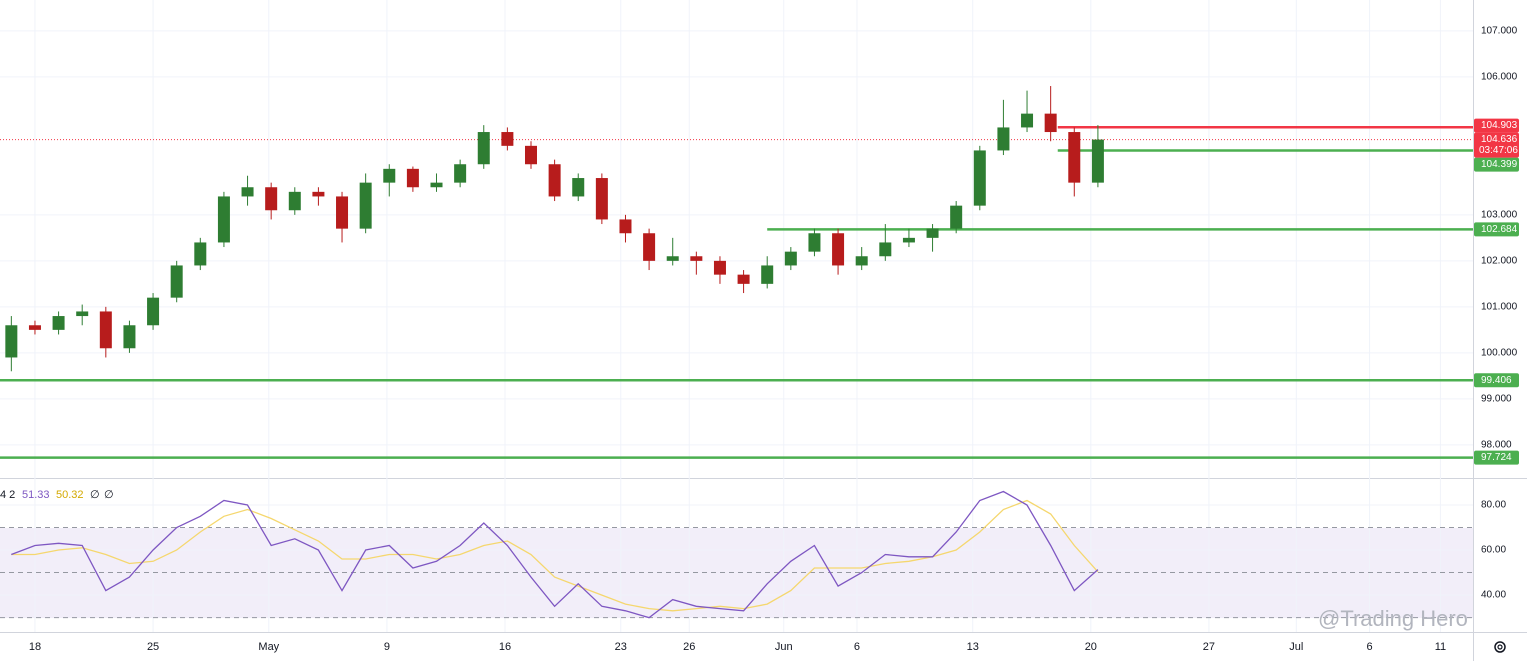 The height and width of the screenshot is (661, 1527). I want to click on level-label: 104.903, so click(1499, 125).